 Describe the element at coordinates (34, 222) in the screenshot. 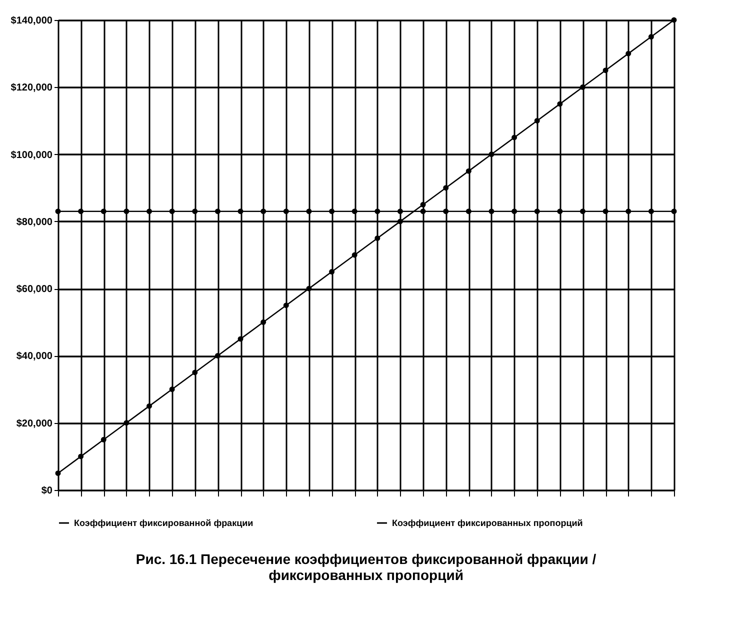

I see `y-tick-label: $80,000` at that location.